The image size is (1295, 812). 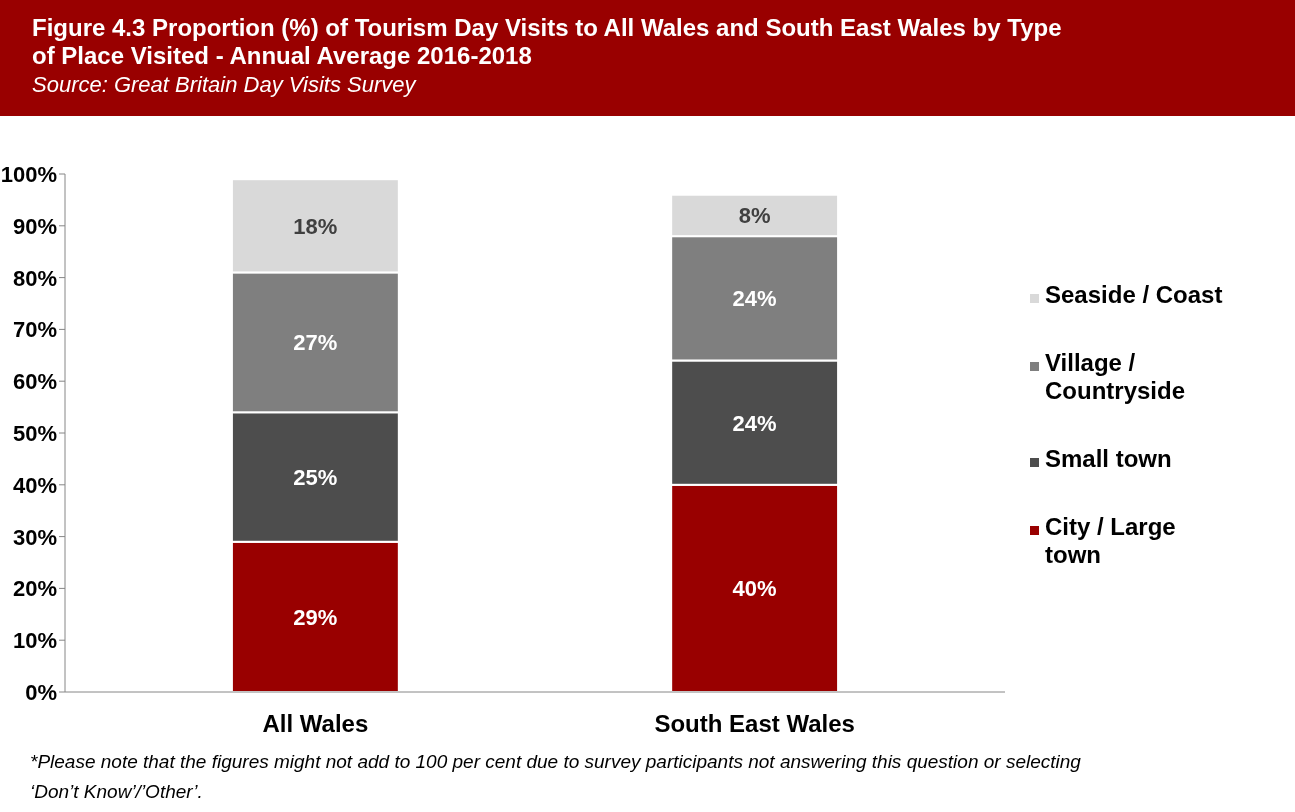 I want to click on data-label: 8%, so click(x=754, y=216).